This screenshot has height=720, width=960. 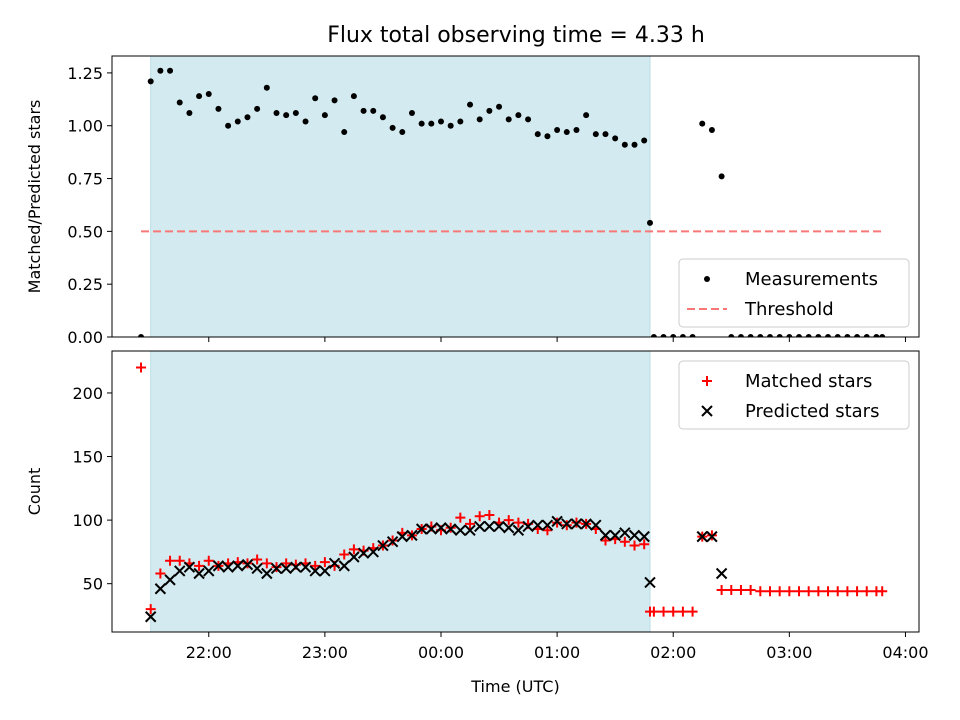 I want to click on y-tick-label: 0.00, so click(x=85, y=337).